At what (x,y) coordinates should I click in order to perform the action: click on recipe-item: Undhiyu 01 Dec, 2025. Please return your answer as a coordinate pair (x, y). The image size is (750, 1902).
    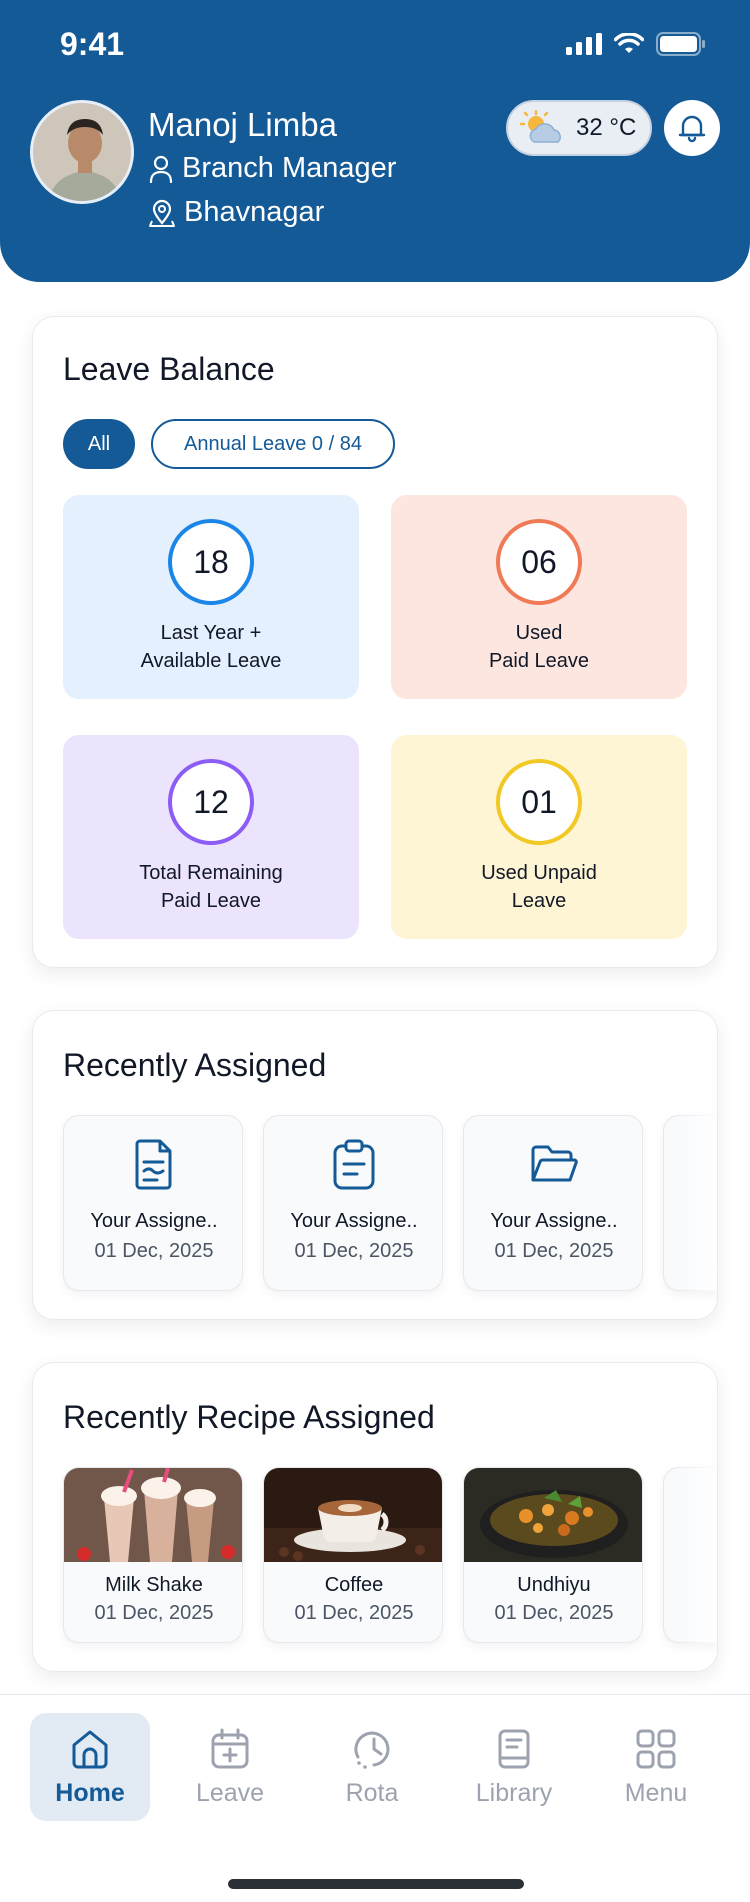
    Looking at the image, I should click on (553, 1555).